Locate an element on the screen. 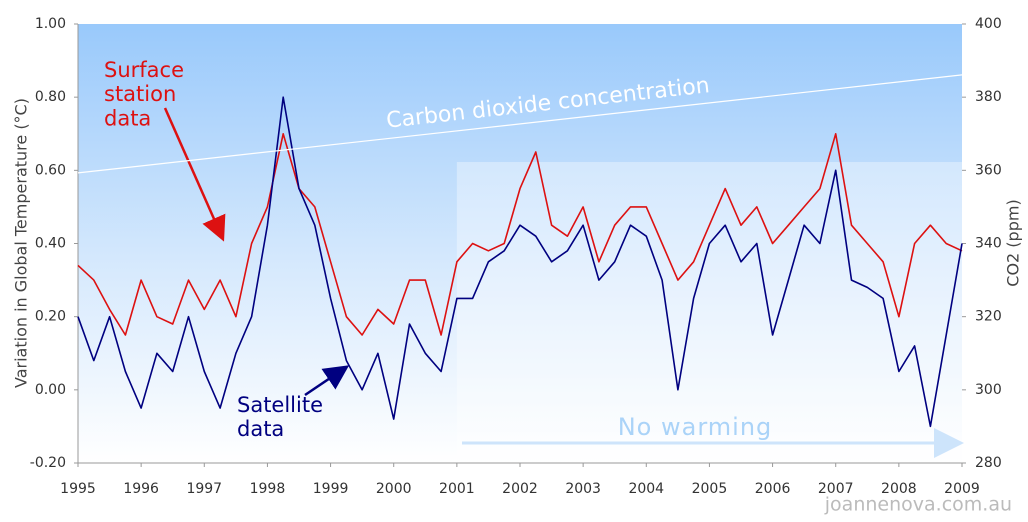  x-tick-label: 1995 is located at coordinates (78, 489).